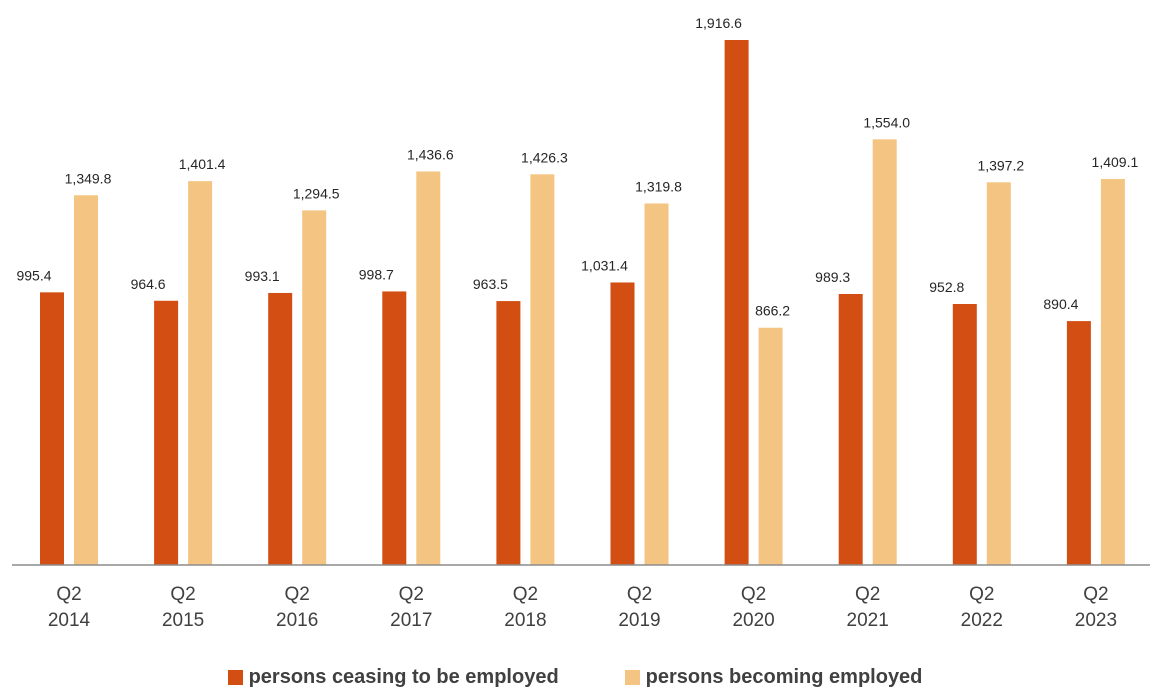 This screenshot has width=1150, height=700. I want to click on bar-ceasing-2015, so click(166, 432).